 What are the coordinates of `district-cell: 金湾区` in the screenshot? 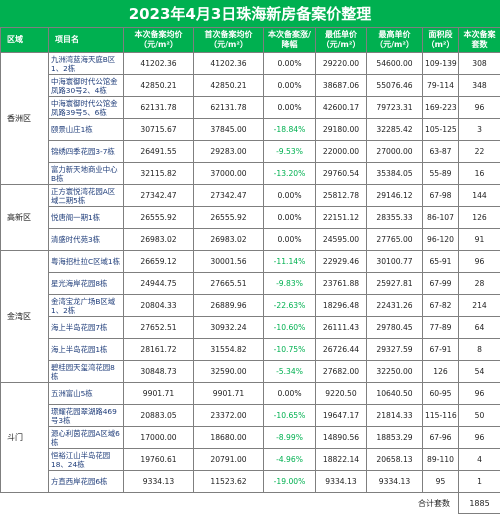 It's located at (25, 317).